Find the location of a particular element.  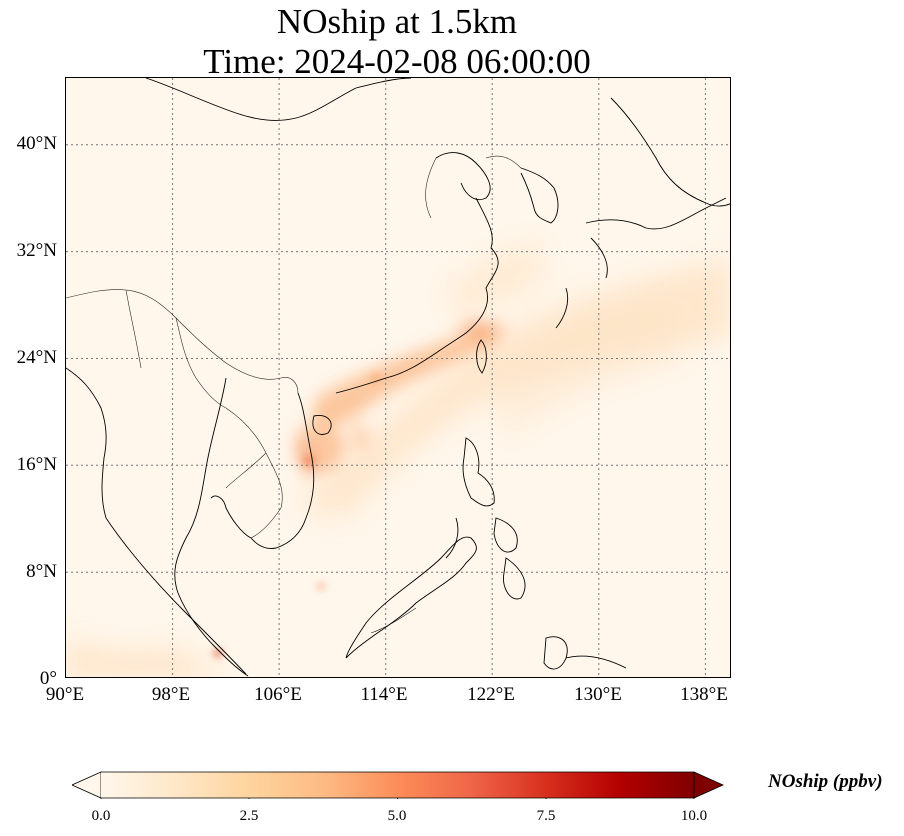

lat-label-24N: 24°N is located at coordinates (36, 357).